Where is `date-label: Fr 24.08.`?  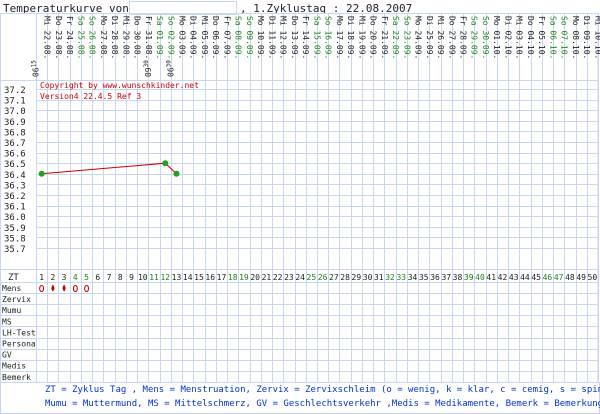 date-label: Fr 24.08. is located at coordinates (69, 37).